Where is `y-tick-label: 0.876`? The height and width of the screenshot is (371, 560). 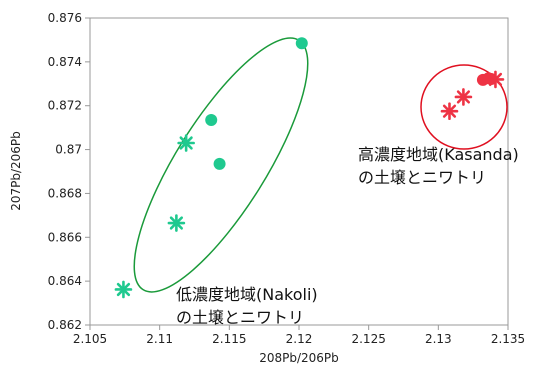
y-tick-label: 0.876 is located at coordinates (65, 18).